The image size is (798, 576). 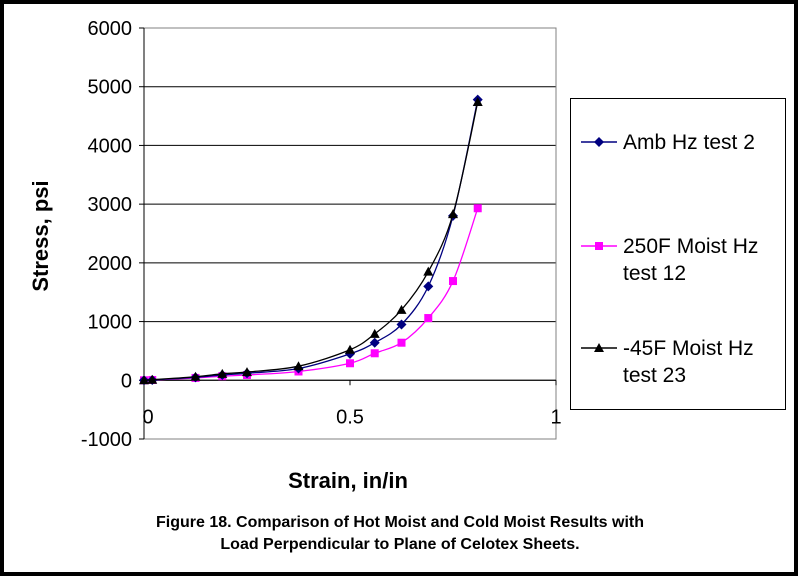 I want to click on y-tick-label: 6000, so click(x=110, y=29).